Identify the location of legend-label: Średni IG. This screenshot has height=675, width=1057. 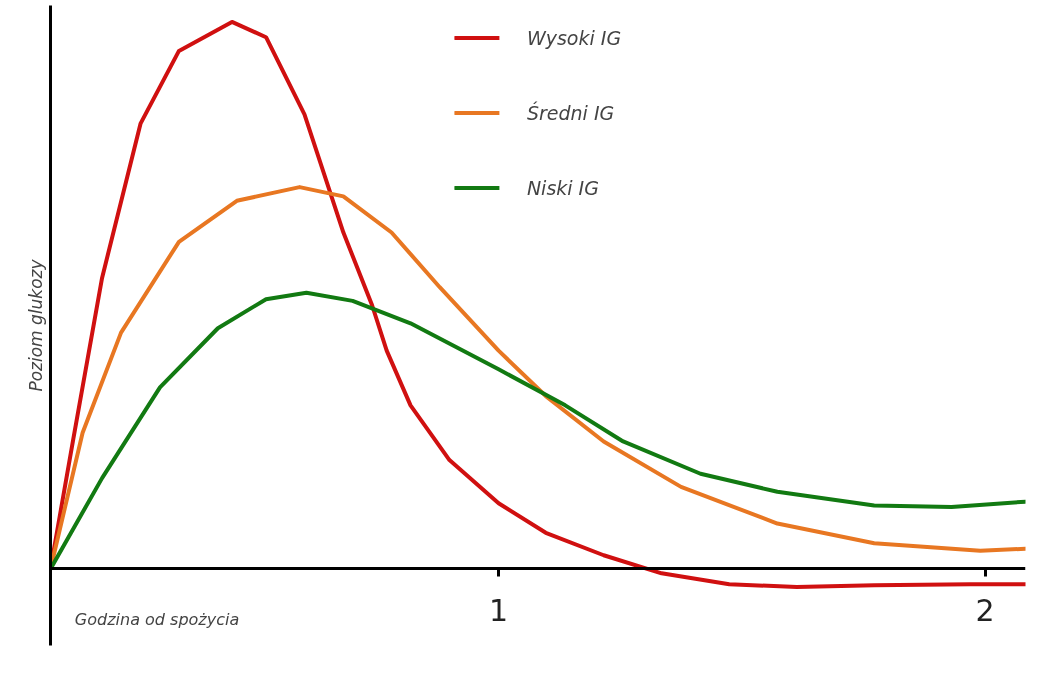
(570, 112).